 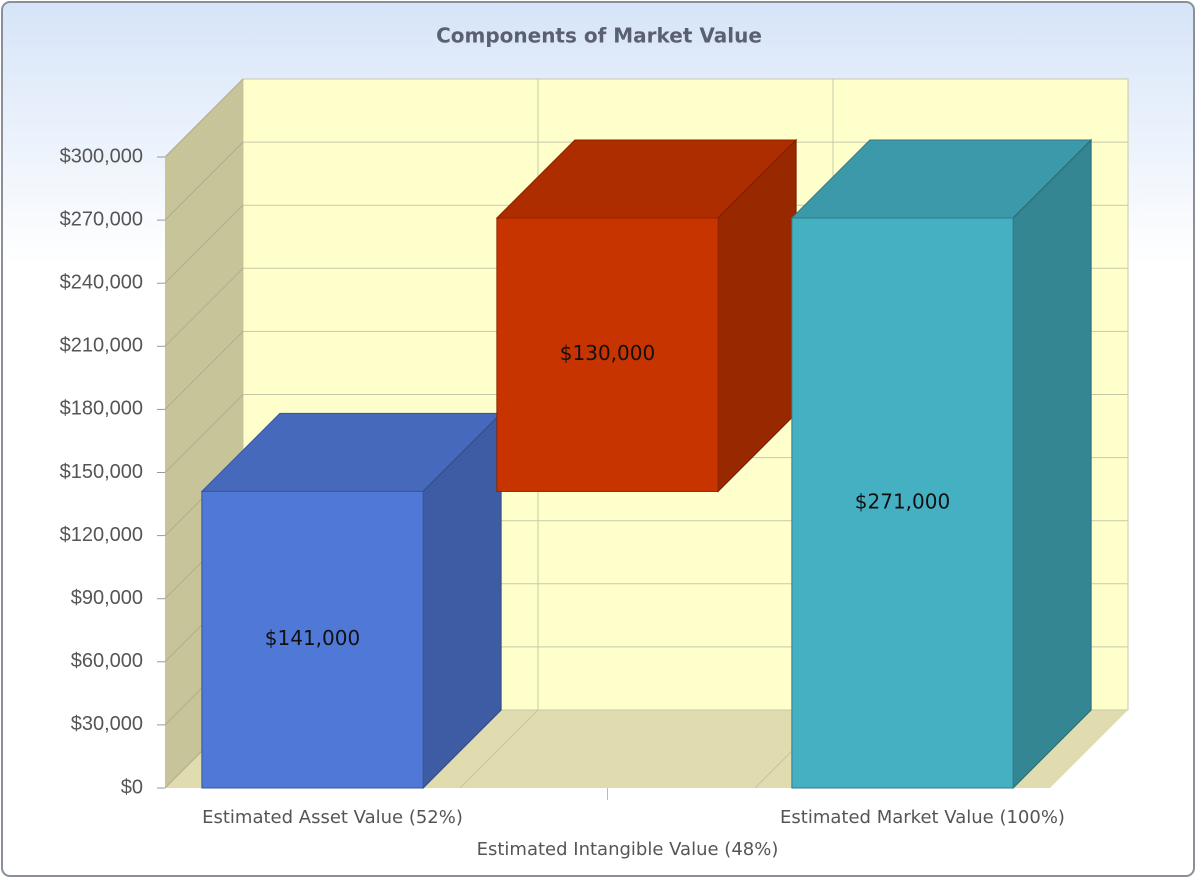 I want to click on value-label: $271,000, so click(x=902, y=501).